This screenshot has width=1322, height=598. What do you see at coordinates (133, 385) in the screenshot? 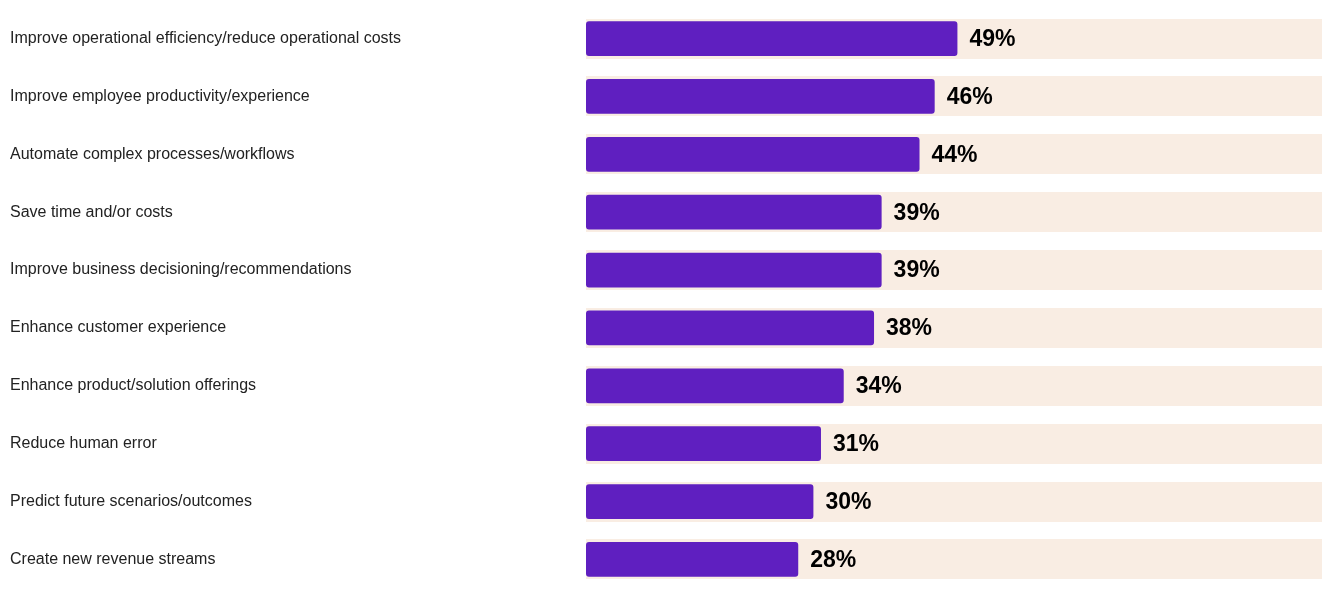
I see `y-tick-label: Enhance product/solution offerings` at bounding box center [133, 385].